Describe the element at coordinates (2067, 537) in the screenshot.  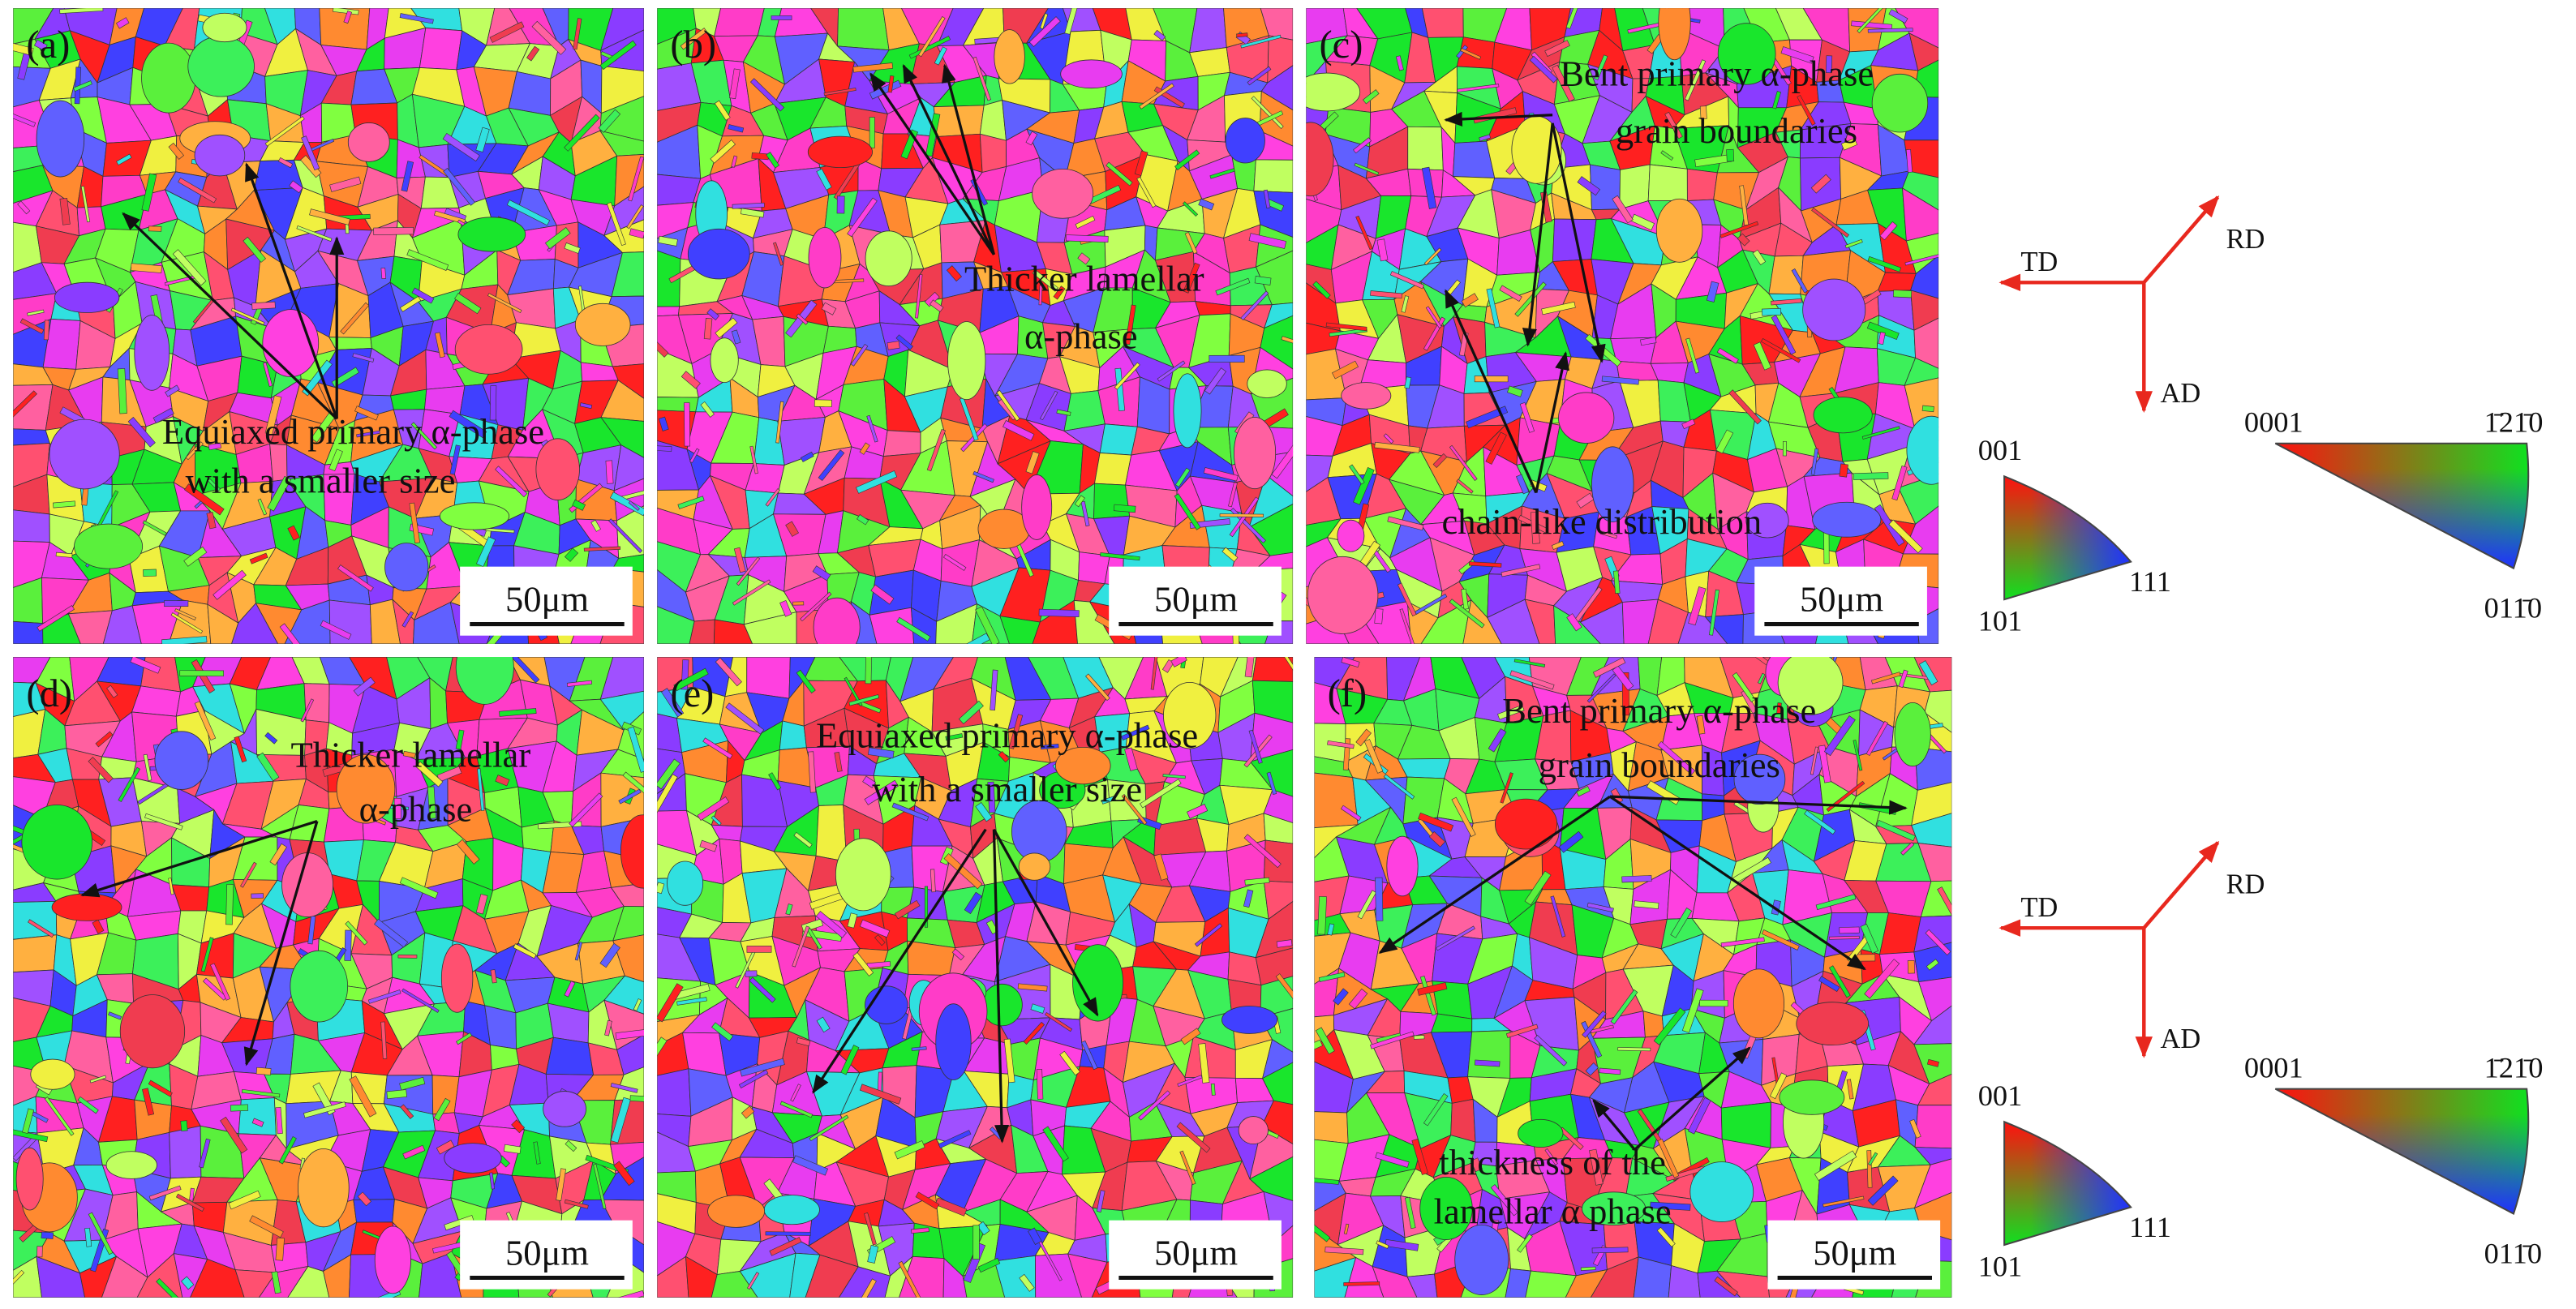
I see `cubic-ipf-overlay` at that location.